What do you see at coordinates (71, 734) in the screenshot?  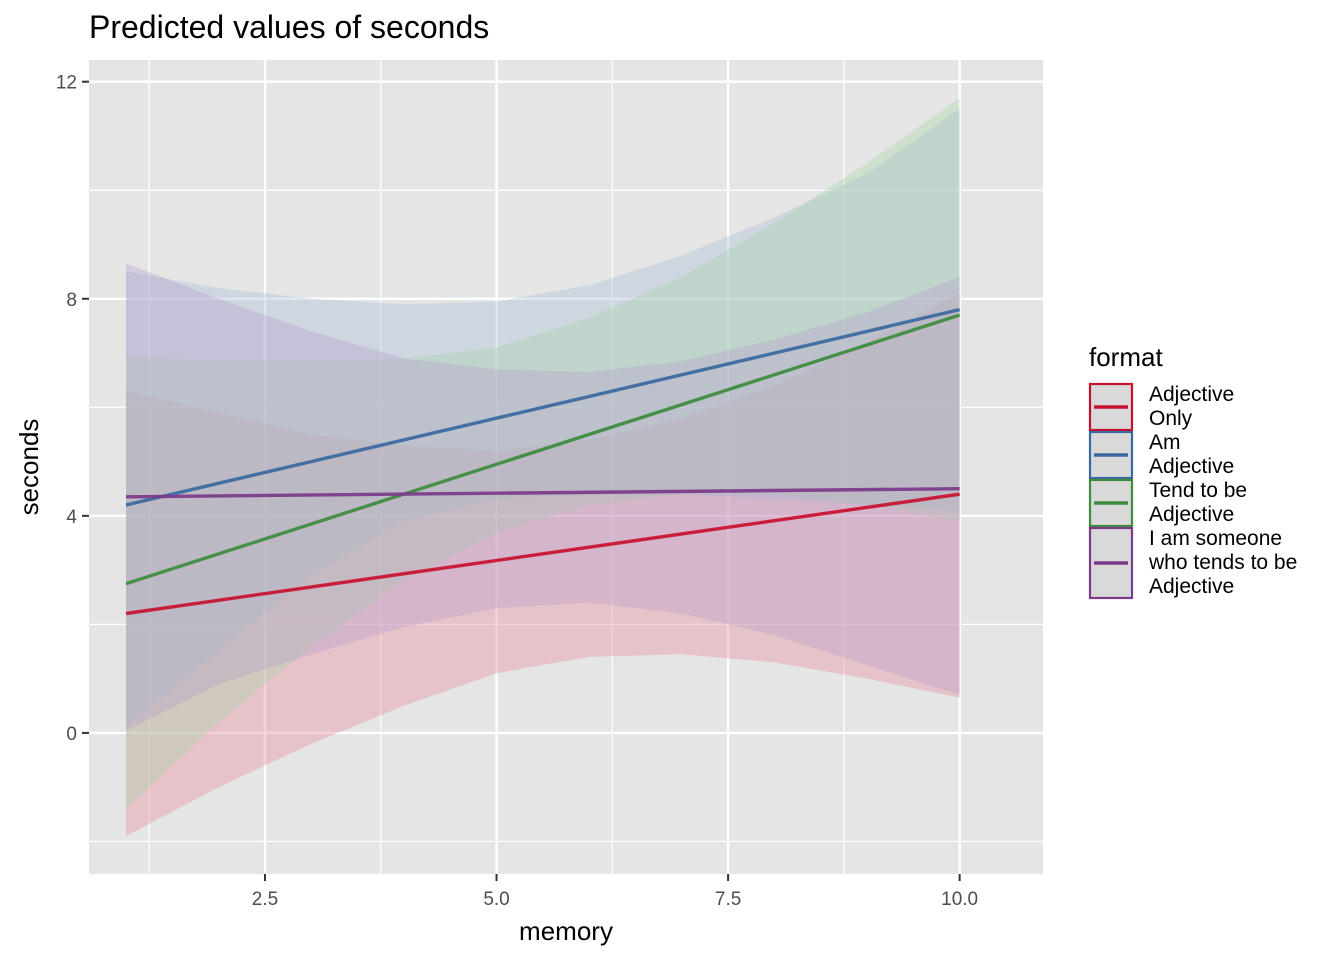 I see `y-tick-label: 0` at bounding box center [71, 734].